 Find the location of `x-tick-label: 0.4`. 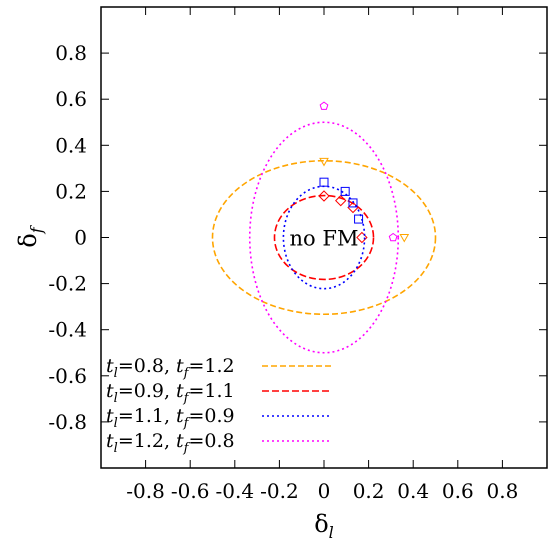

x-tick-label: 0.4 is located at coordinates (413, 491).